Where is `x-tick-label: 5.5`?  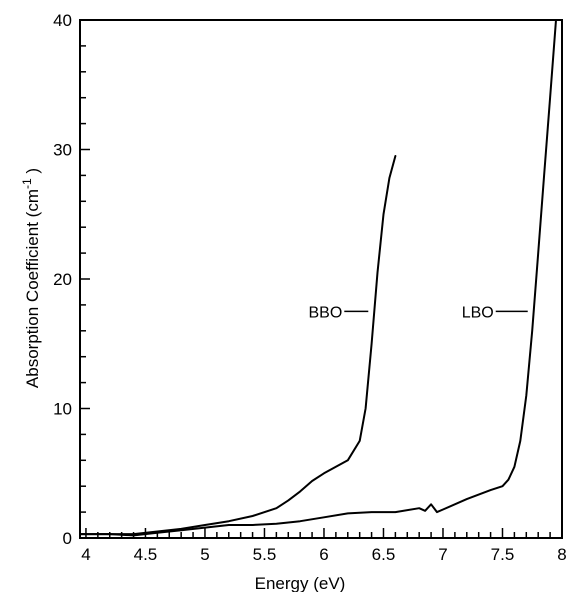
x-tick-label: 5.5 is located at coordinates (265, 554).